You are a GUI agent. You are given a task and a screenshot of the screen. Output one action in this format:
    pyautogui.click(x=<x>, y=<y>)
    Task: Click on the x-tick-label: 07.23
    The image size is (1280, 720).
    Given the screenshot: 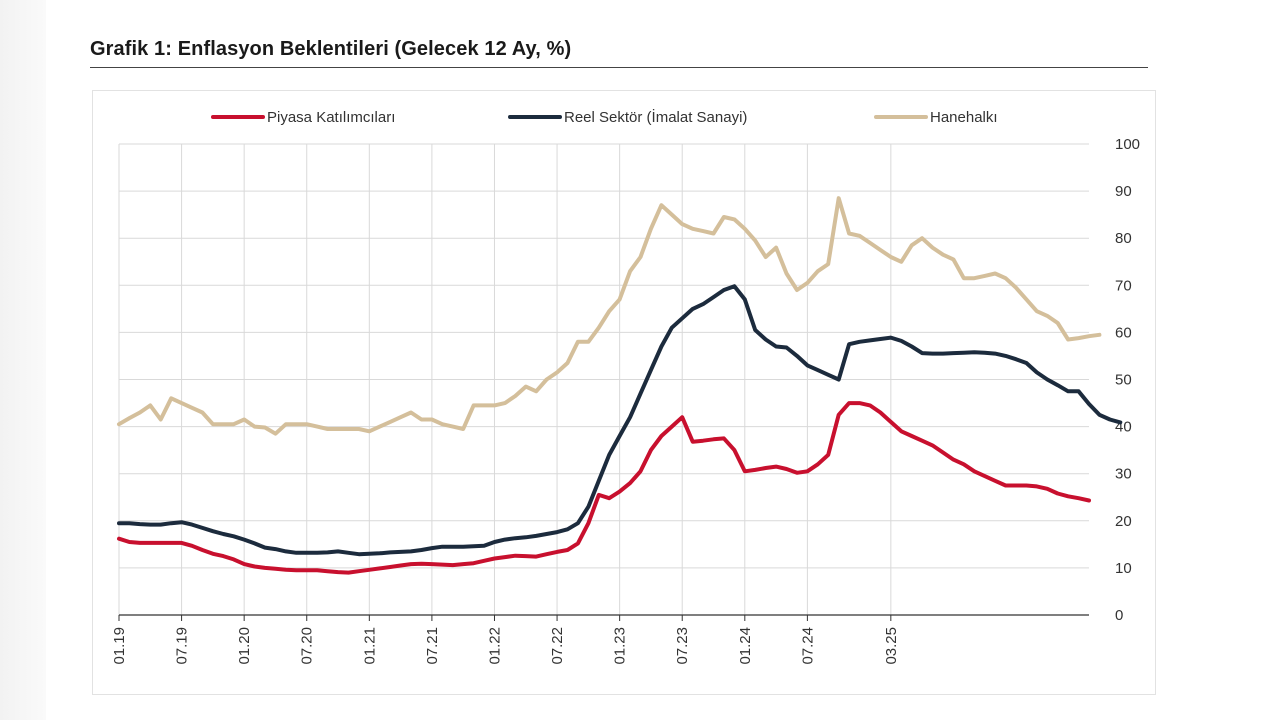 What is the action you would take?
    pyautogui.click(x=682, y=646)
    